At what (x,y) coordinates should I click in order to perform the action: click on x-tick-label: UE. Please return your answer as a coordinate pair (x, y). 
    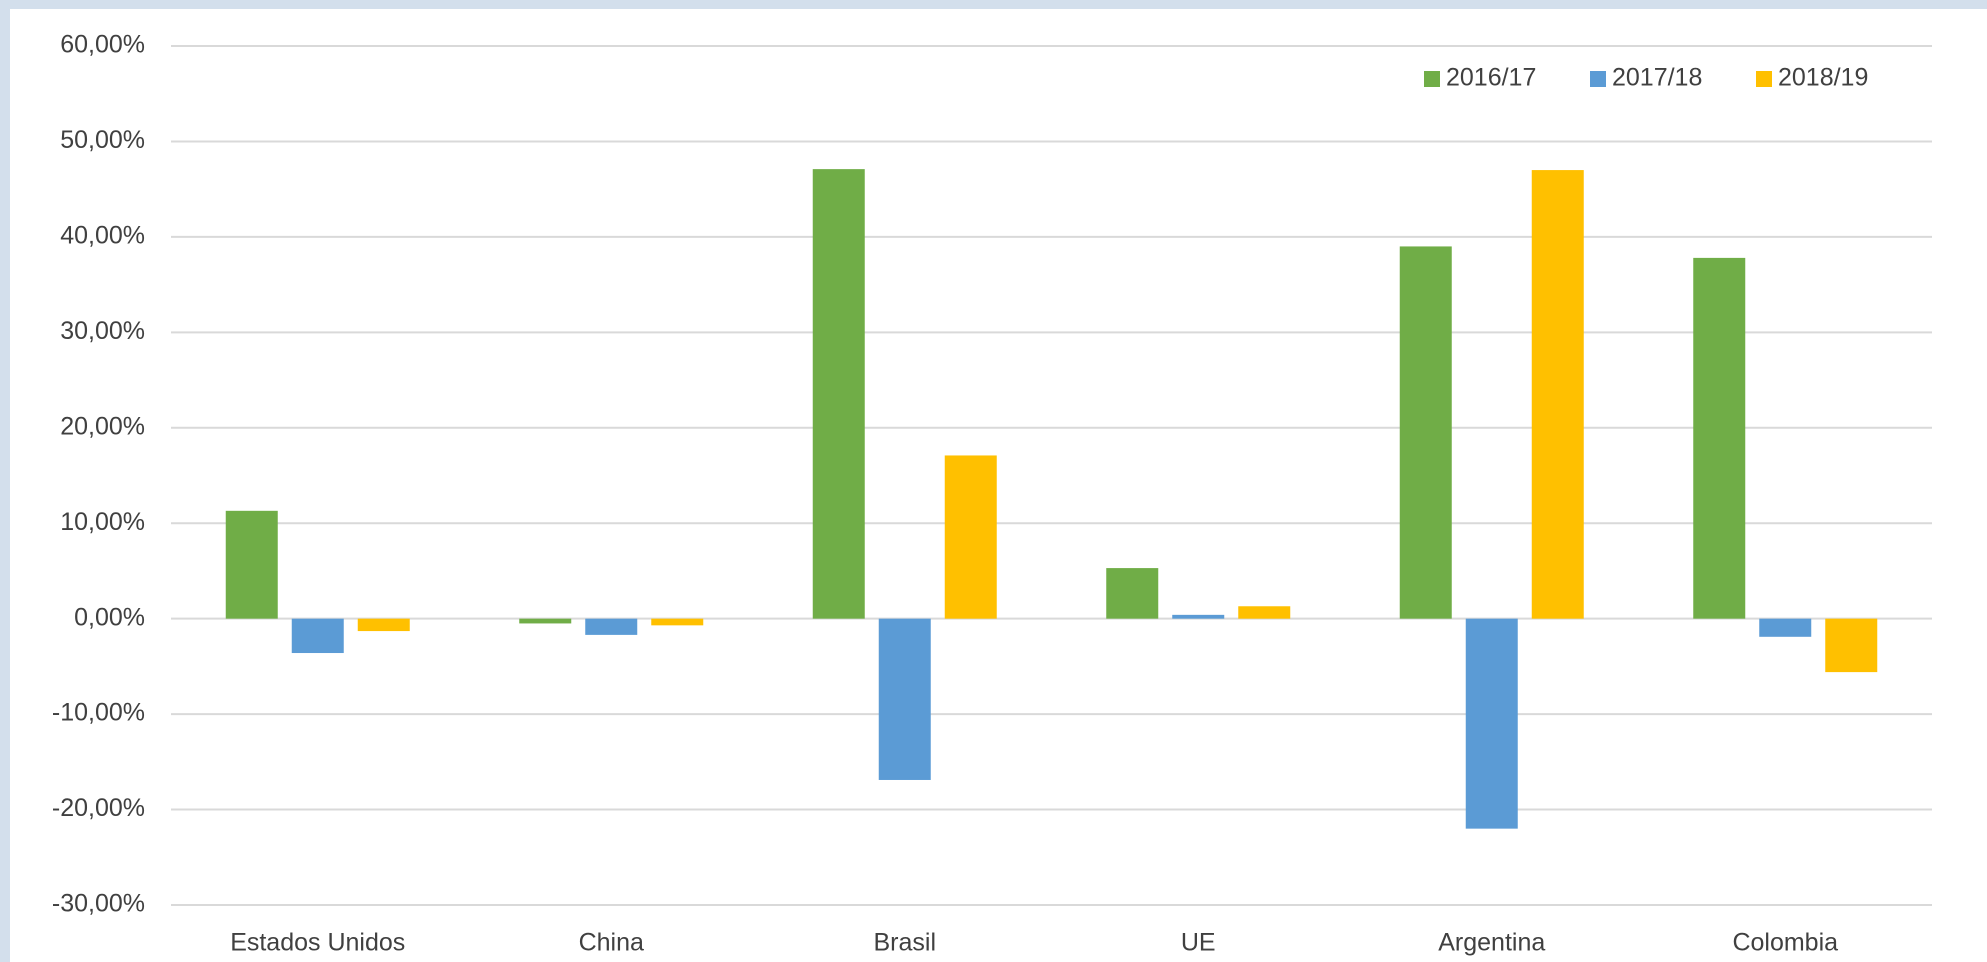
    Looking at the image, I should click on (1198, 943).